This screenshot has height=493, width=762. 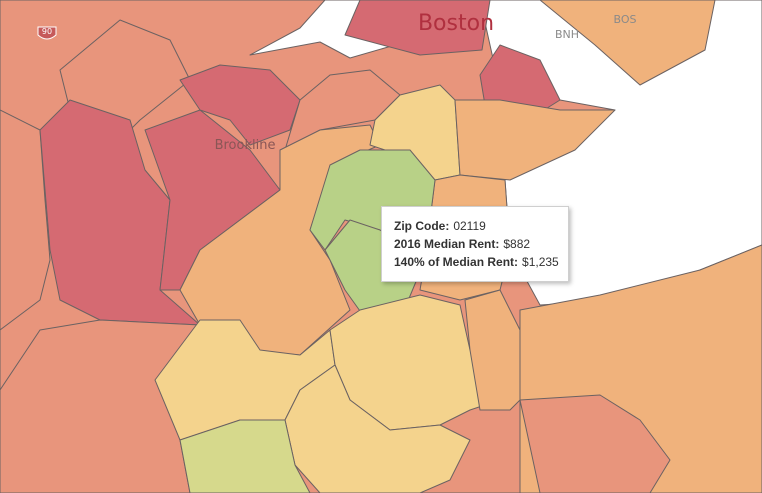 I want to click on airport-label: BNH, so click(x=567, y=34).